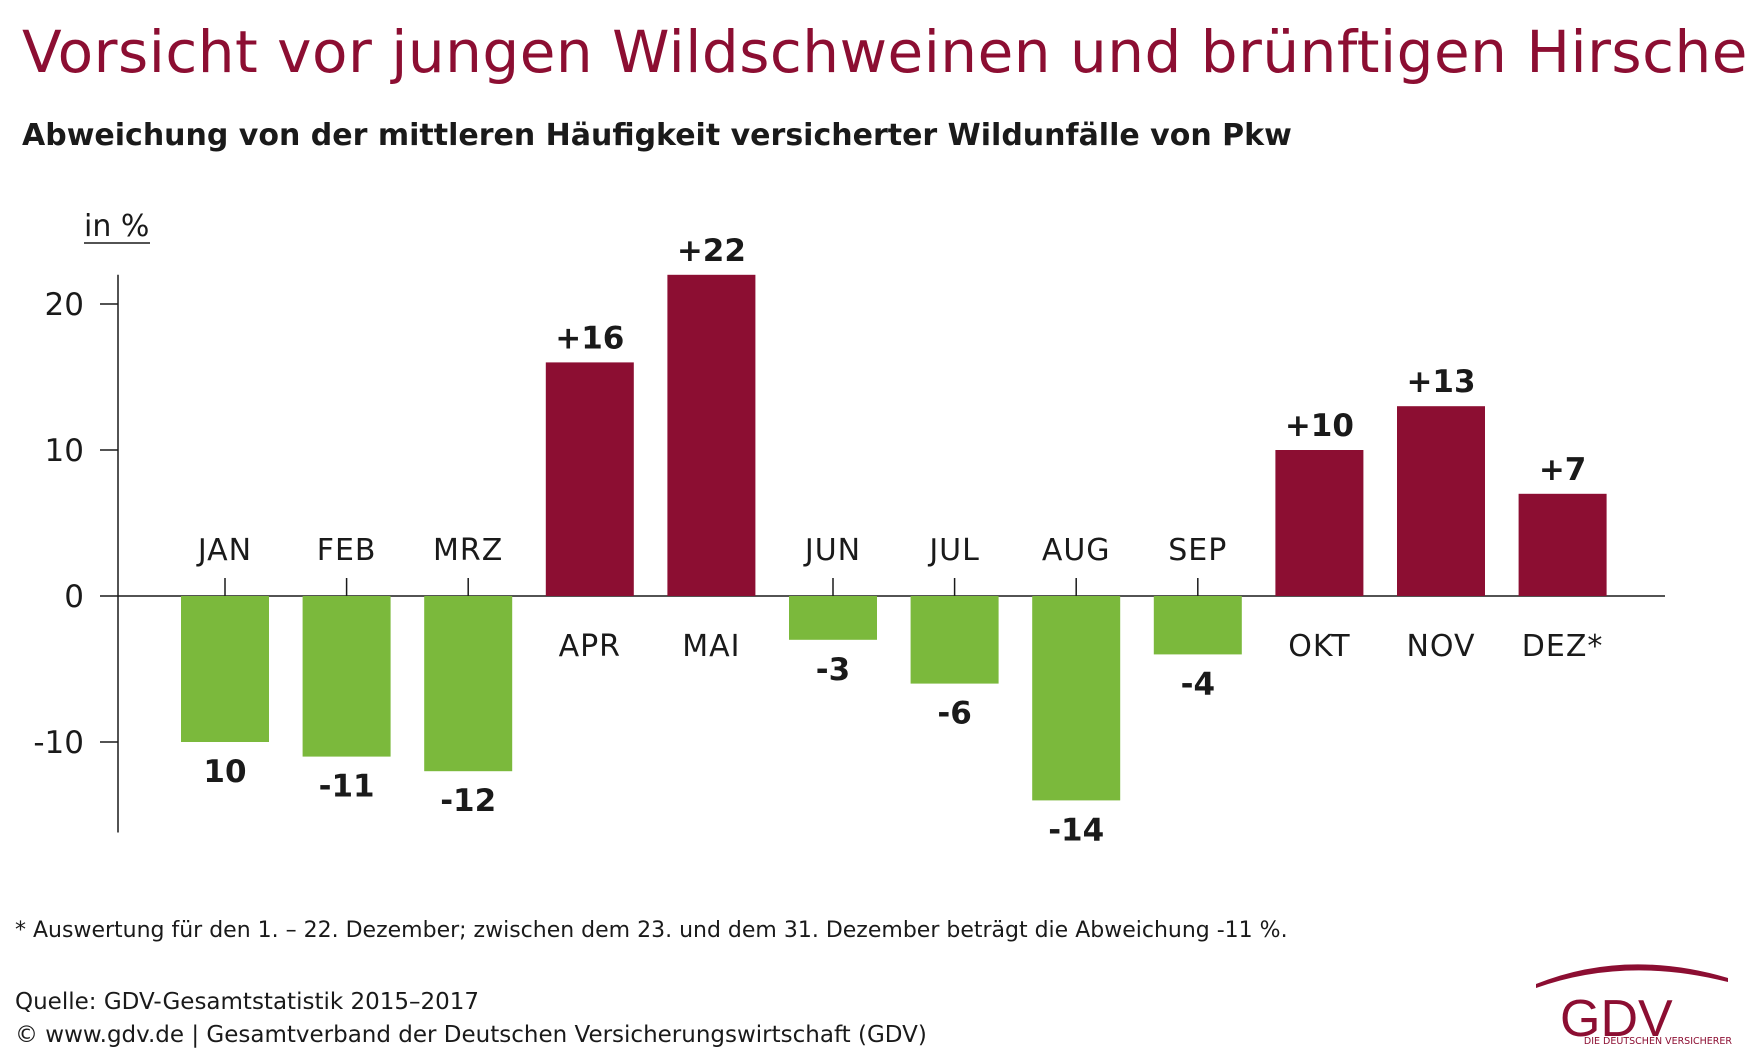  Describe the element at coordinates (1440, 382) in the screenshot. I see `value-label: +13` at that location.